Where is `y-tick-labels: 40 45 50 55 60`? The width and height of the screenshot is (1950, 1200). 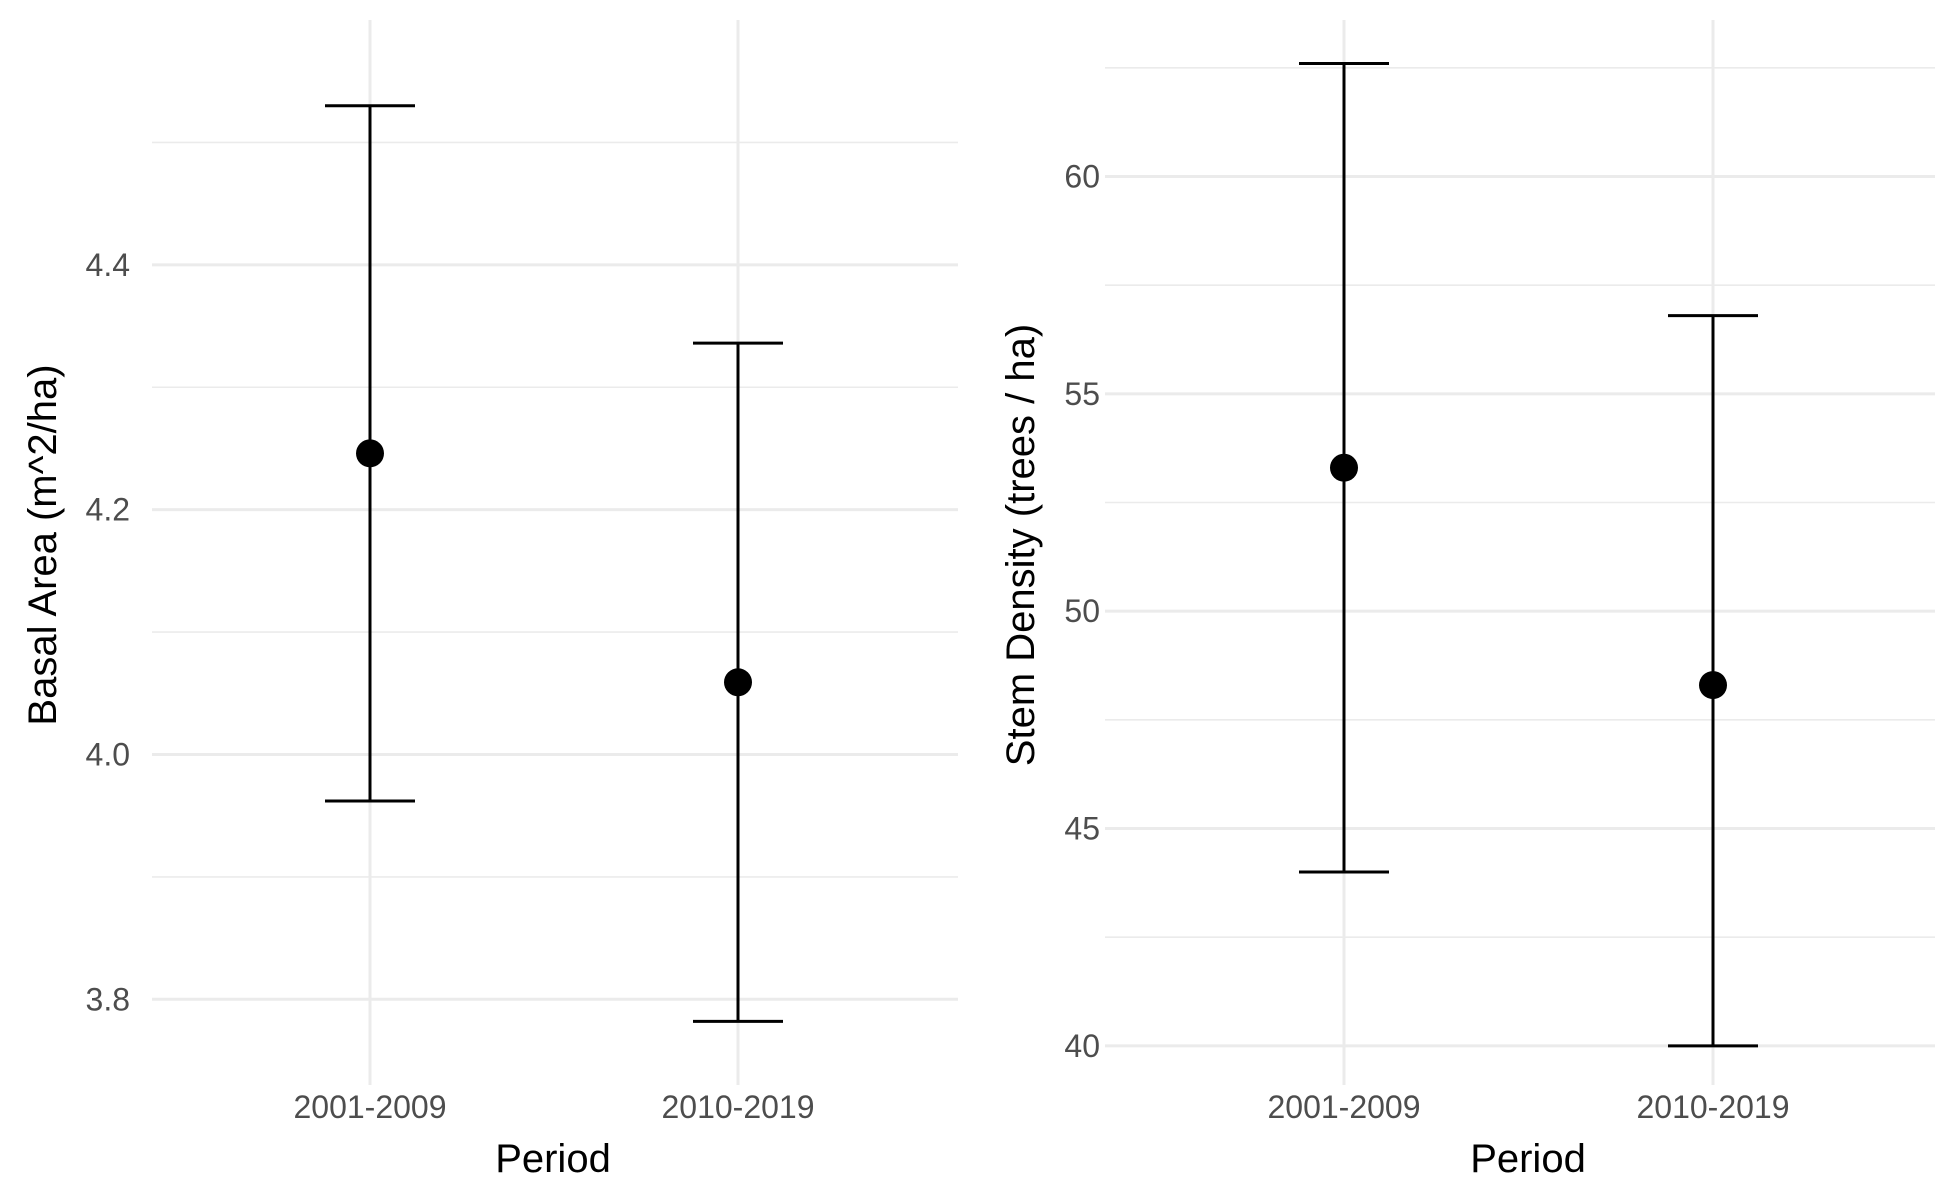 y-tick-labels: 40 45 50 55 60 is located at coordinates (1082, 610).